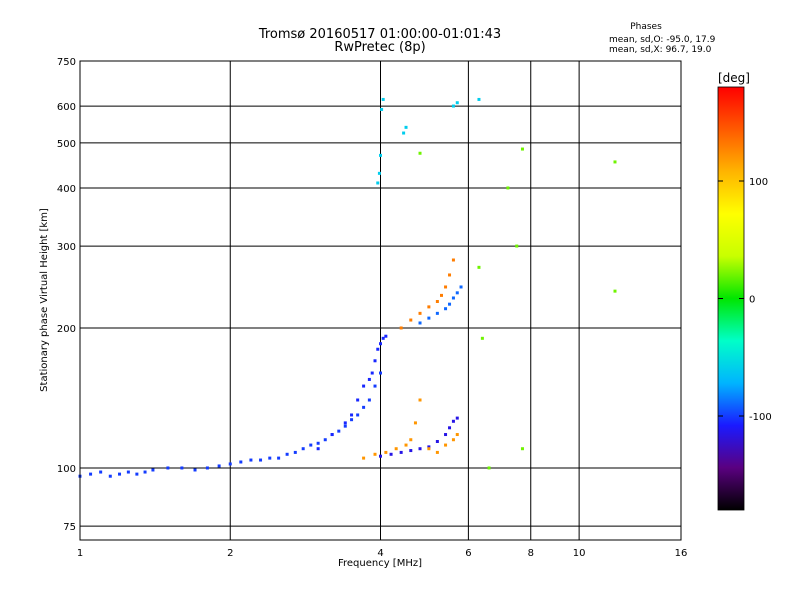 The image size is (800, 600). Describe the element at coordinates (66, 469) in the screenshot. I see `y-tick-label: 100` at that location.